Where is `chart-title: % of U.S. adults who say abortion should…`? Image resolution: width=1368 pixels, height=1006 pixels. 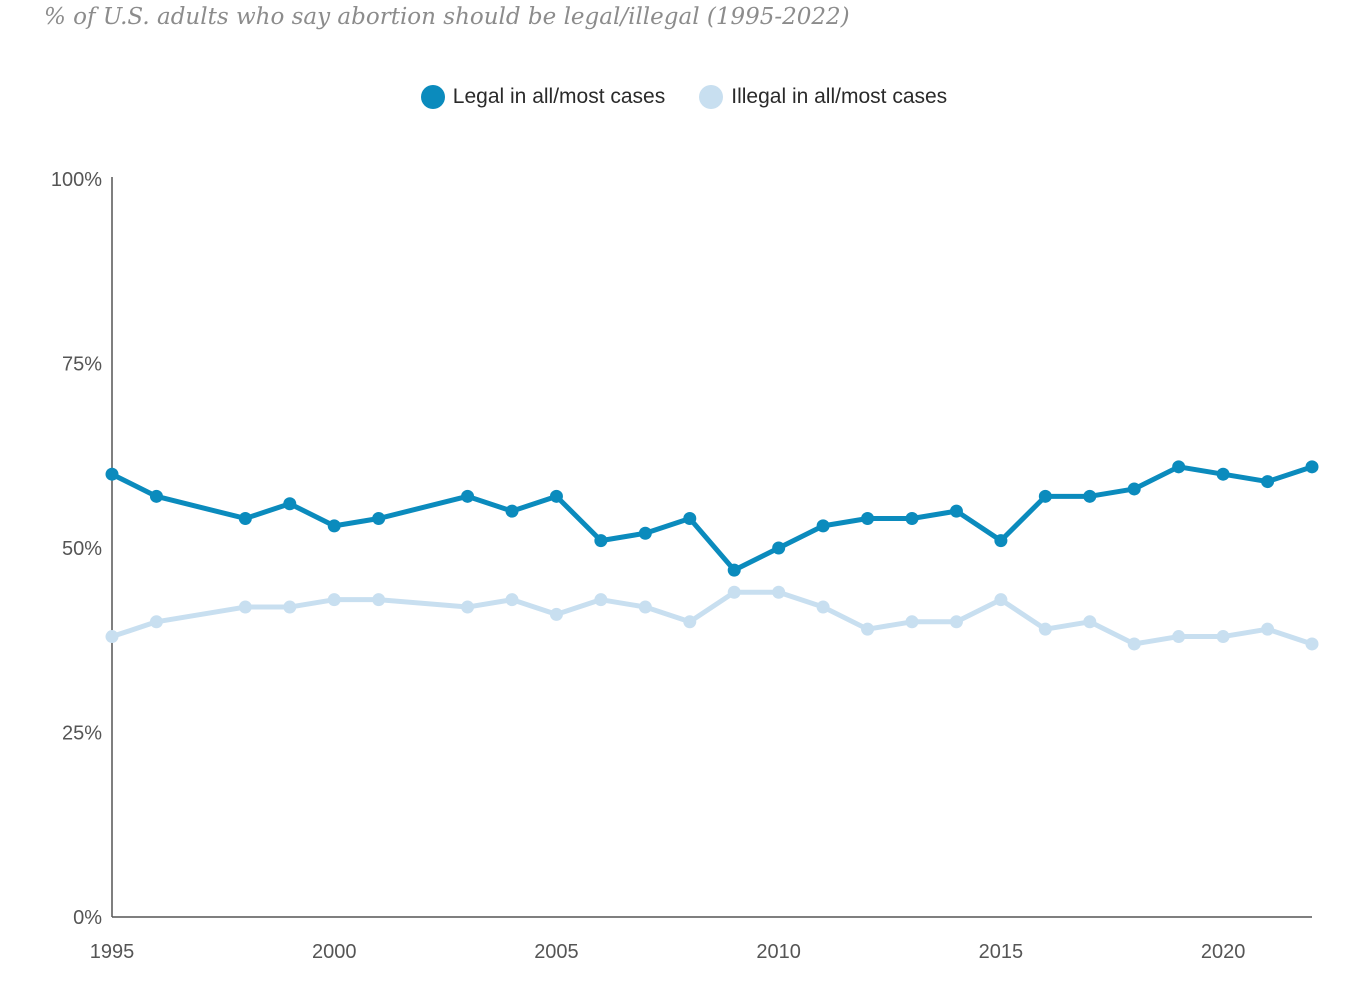
chart-title: % of U.S. adults who say abortion should… is located at coordinates (447, 17).